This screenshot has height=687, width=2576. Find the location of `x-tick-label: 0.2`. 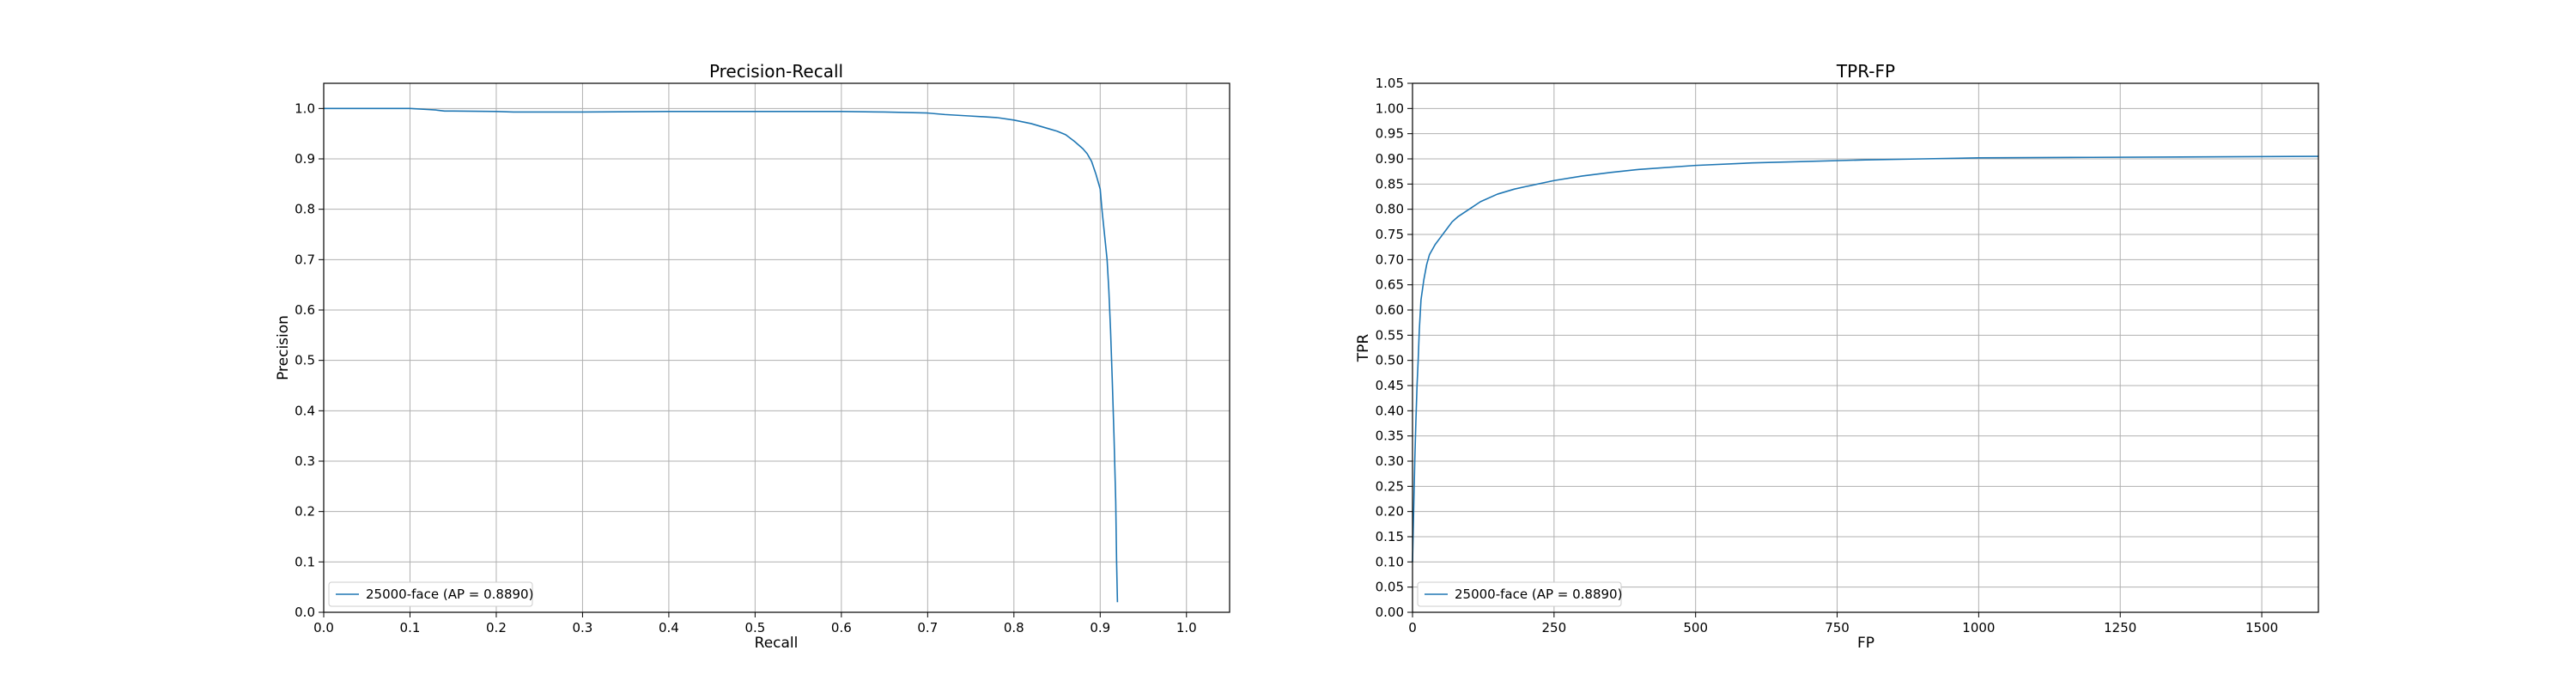

x-tick-label: 0.2 is located at coordinates (497, 627).